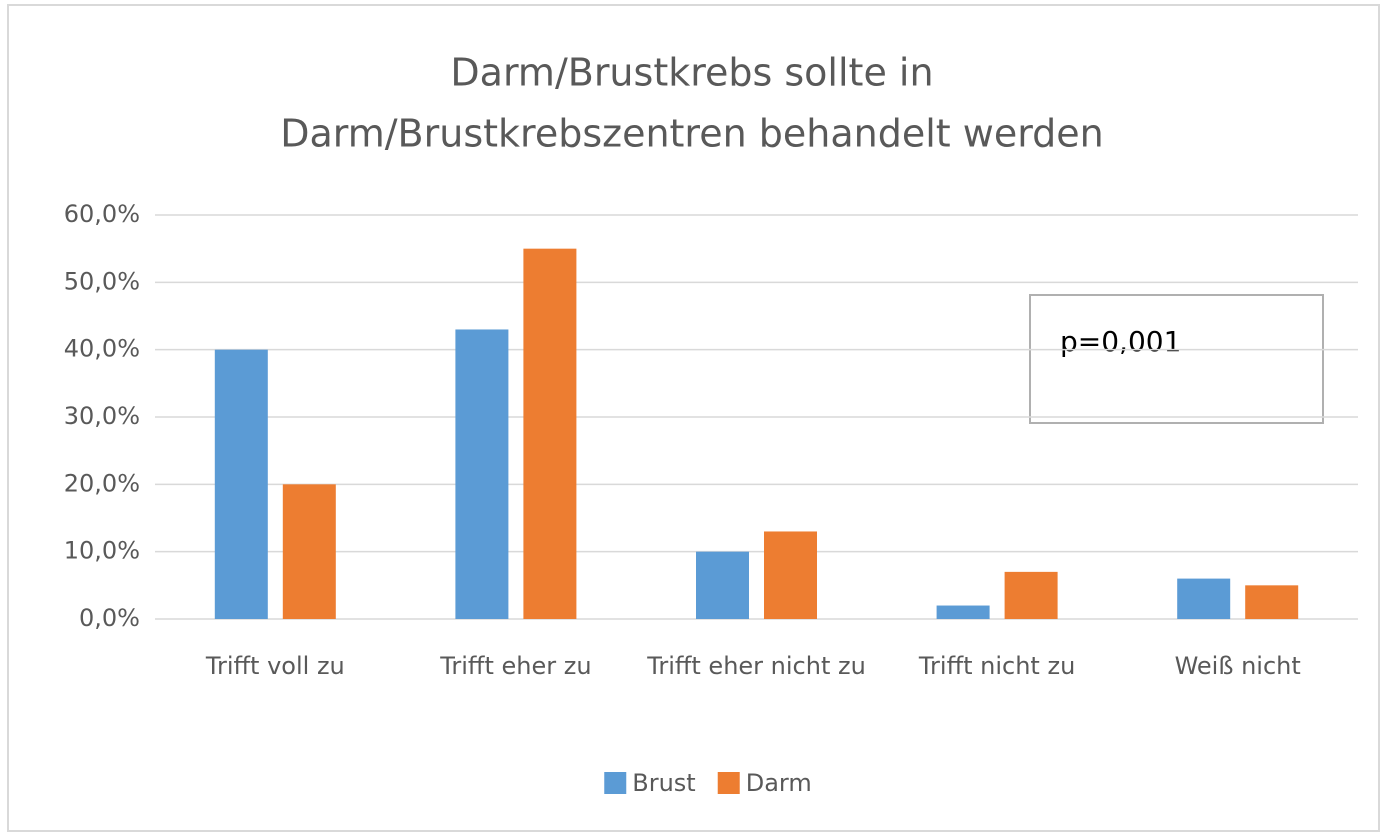  Describe the element at coordinates (691, 73) in the screenshot. I see `chart-title: Darm/Brustkrebs sollte in` at that location.